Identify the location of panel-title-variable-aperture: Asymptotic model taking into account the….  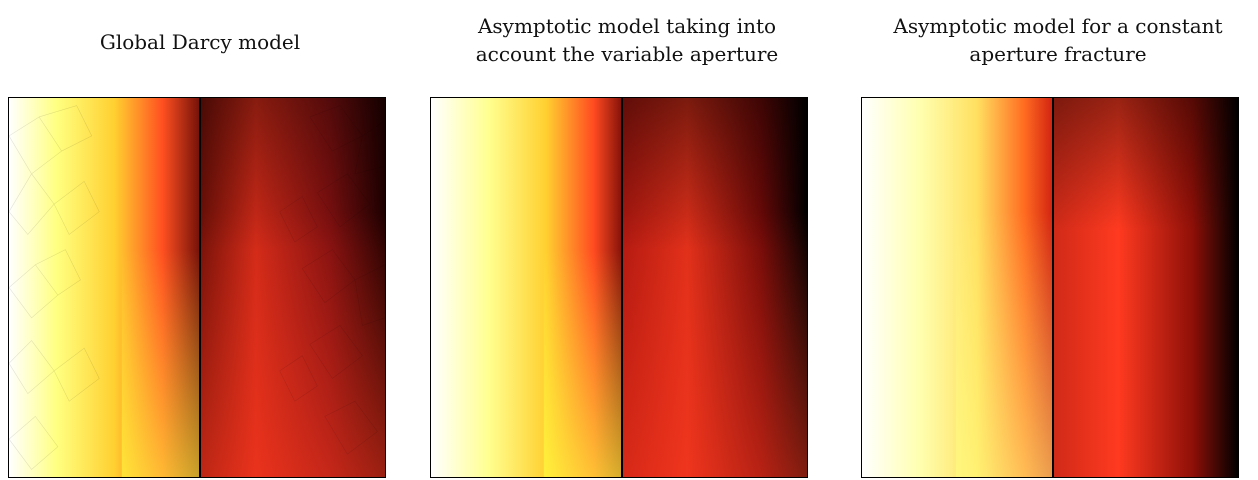
(627, 40).